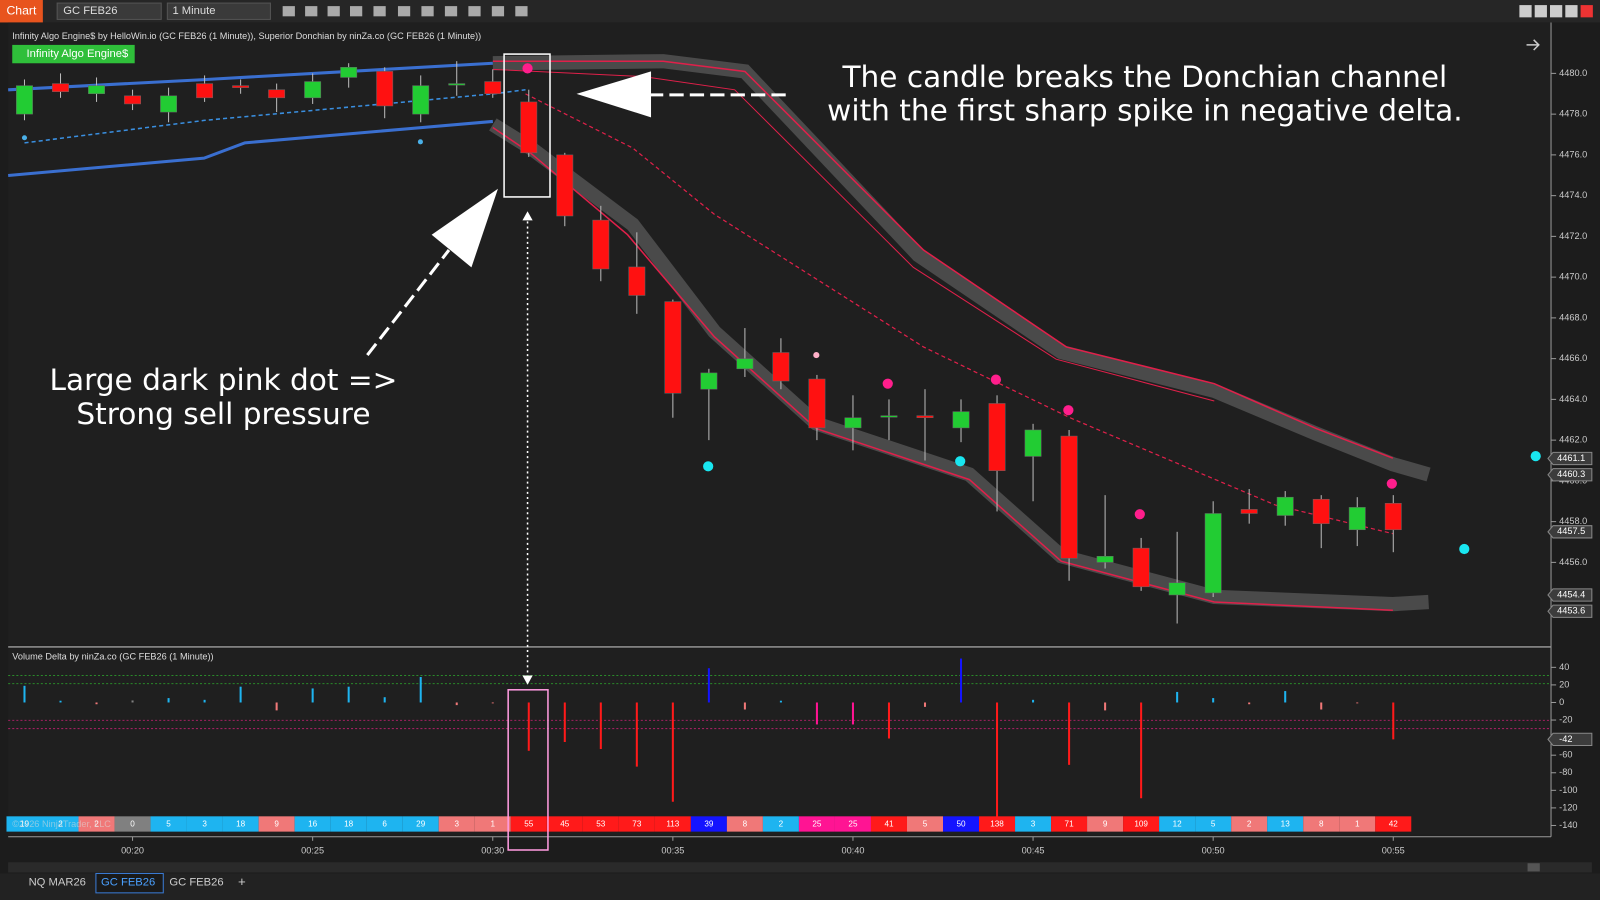 This screenshot has height=900, width=1600. Describe the element at coordinates (1573, 73) in the screenshot. I see `y-tick-label: 4480.0` at that location.